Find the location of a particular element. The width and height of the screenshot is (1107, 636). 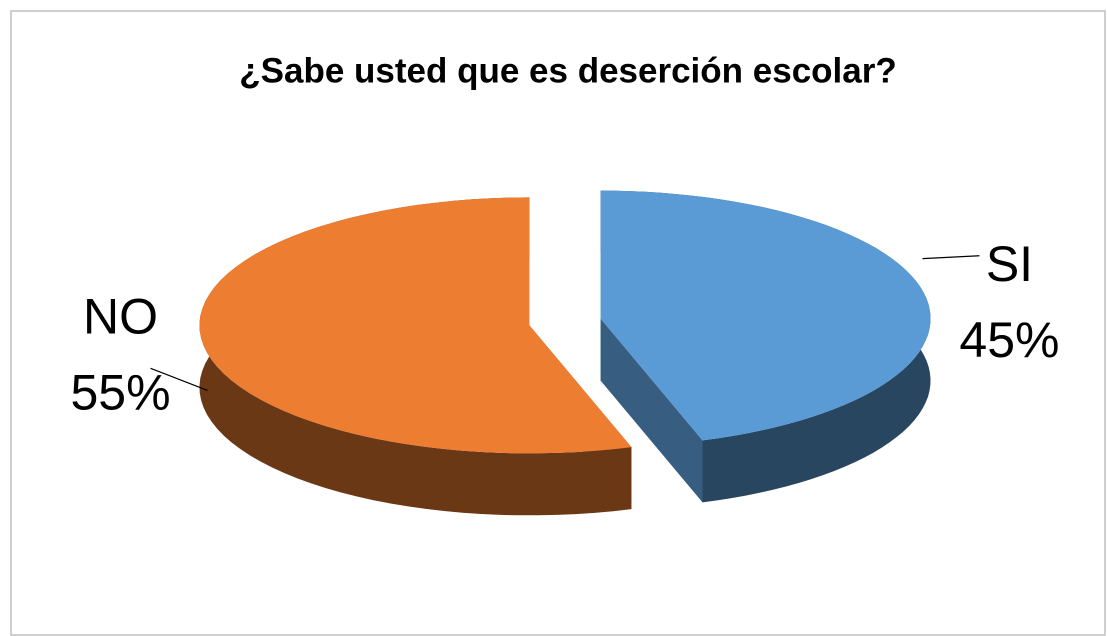

pie-slice is located at coordinates (765, 346).